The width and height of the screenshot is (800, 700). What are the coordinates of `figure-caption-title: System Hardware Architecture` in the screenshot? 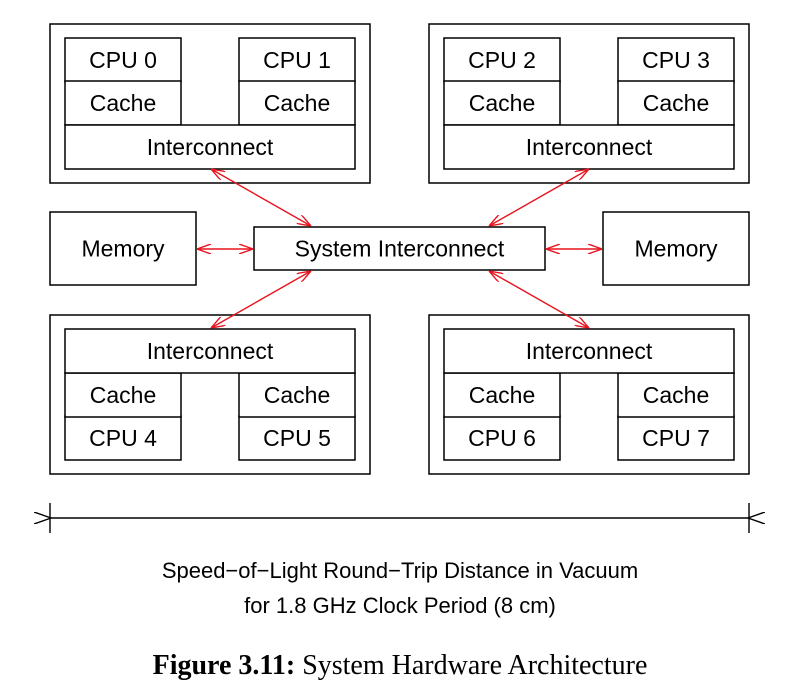 It's located at (471, 665).